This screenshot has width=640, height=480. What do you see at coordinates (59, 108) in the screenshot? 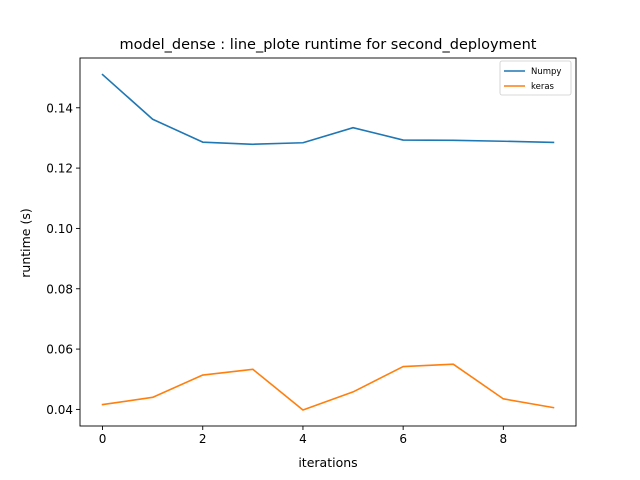
I see `y-tick-label: 0.14` at bounding box center [59, 108].